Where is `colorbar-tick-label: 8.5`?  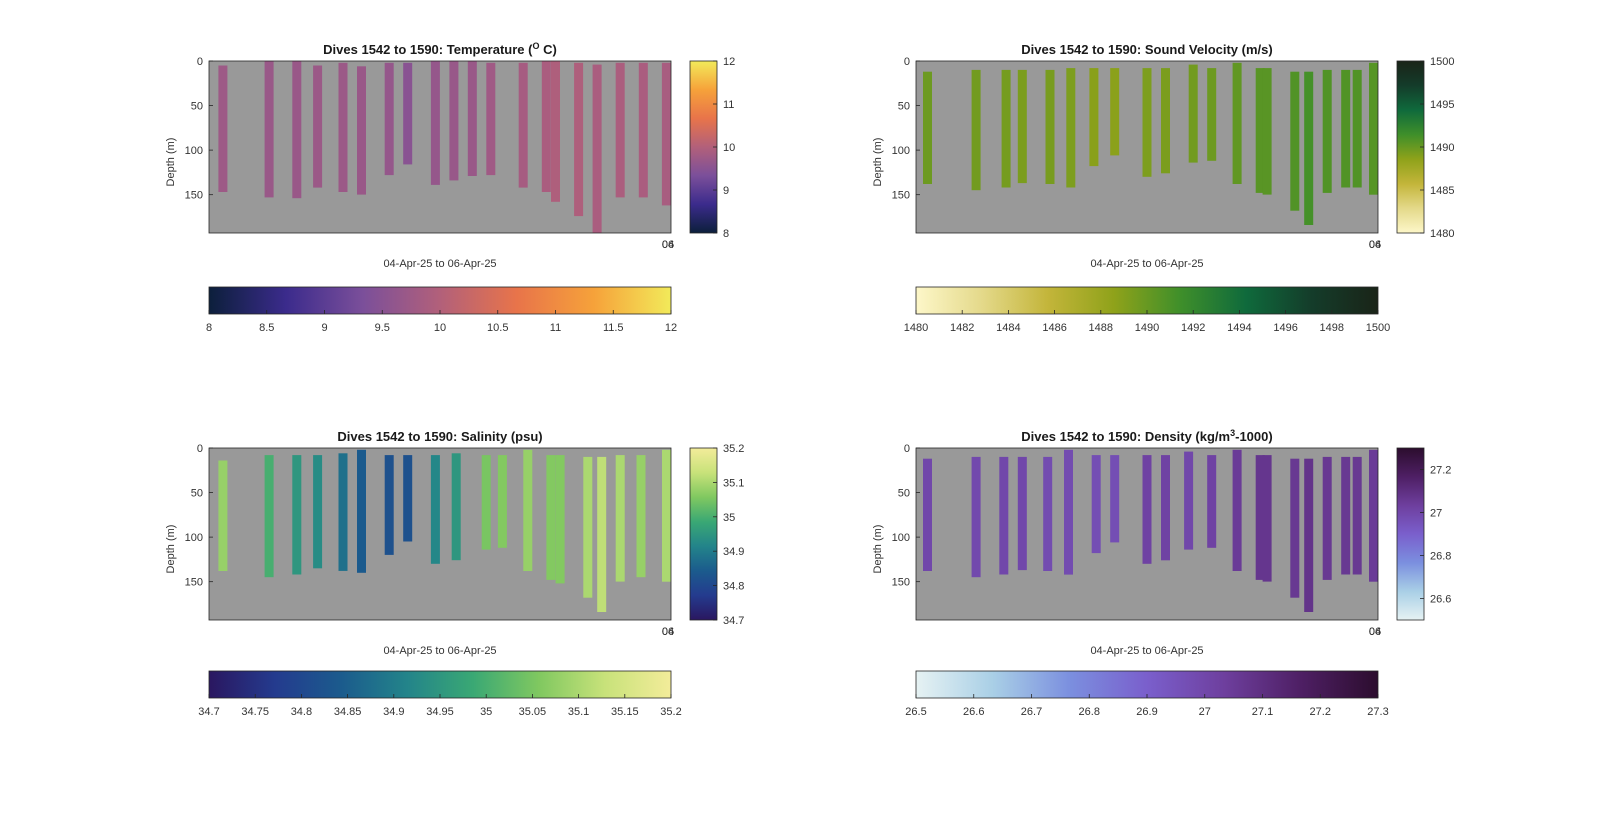 colorbar-tick-label: 8.5 is located at coordinates (266, 328).